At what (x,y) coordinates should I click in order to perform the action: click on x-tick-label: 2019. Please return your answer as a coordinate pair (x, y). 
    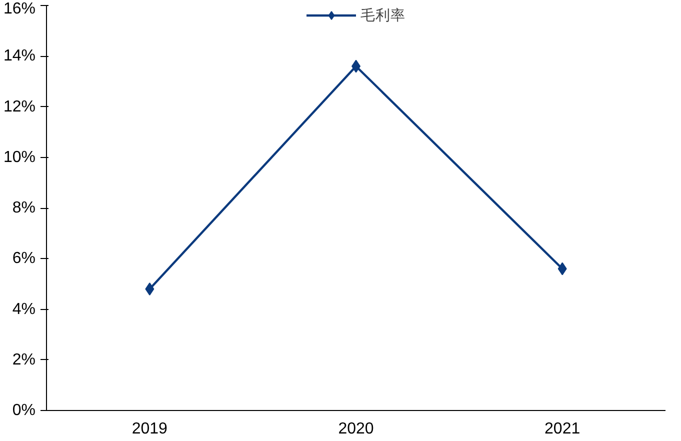
    Looking at the image, I should click on (150, 429).